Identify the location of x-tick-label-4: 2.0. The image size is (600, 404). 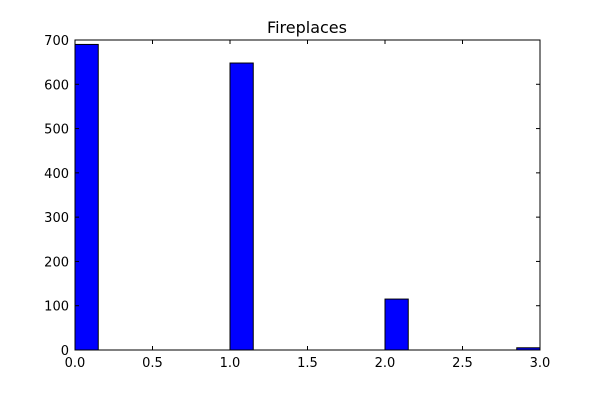
(385, 363).